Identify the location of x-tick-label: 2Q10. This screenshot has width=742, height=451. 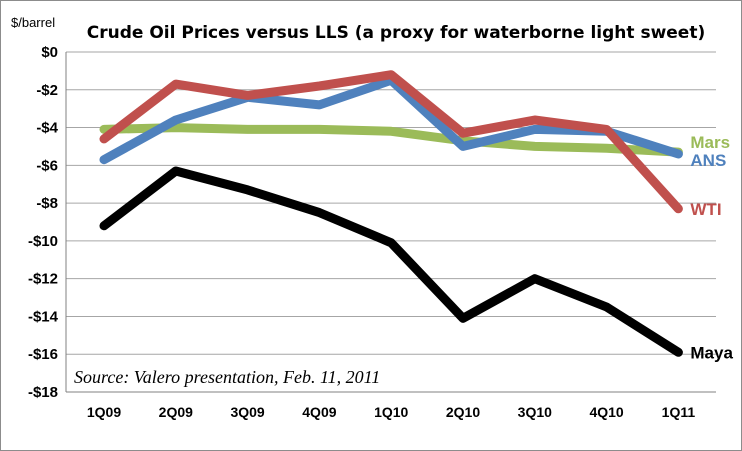
(463, 412).